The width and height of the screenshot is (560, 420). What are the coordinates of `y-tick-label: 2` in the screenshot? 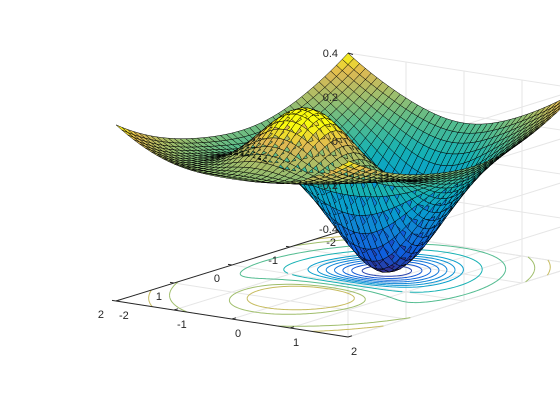 It's located at (354, 352).